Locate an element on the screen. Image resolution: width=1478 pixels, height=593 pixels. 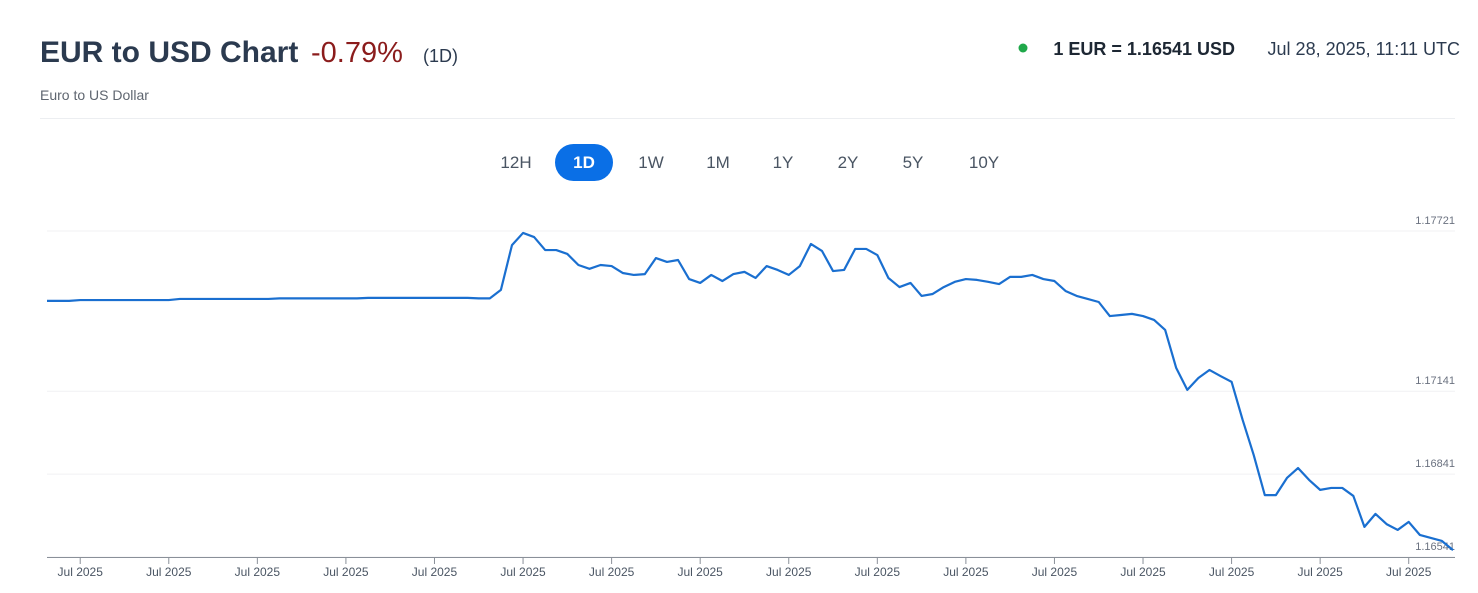
subtitle: Euro to US Dollar is located at coordinates (94, 95).